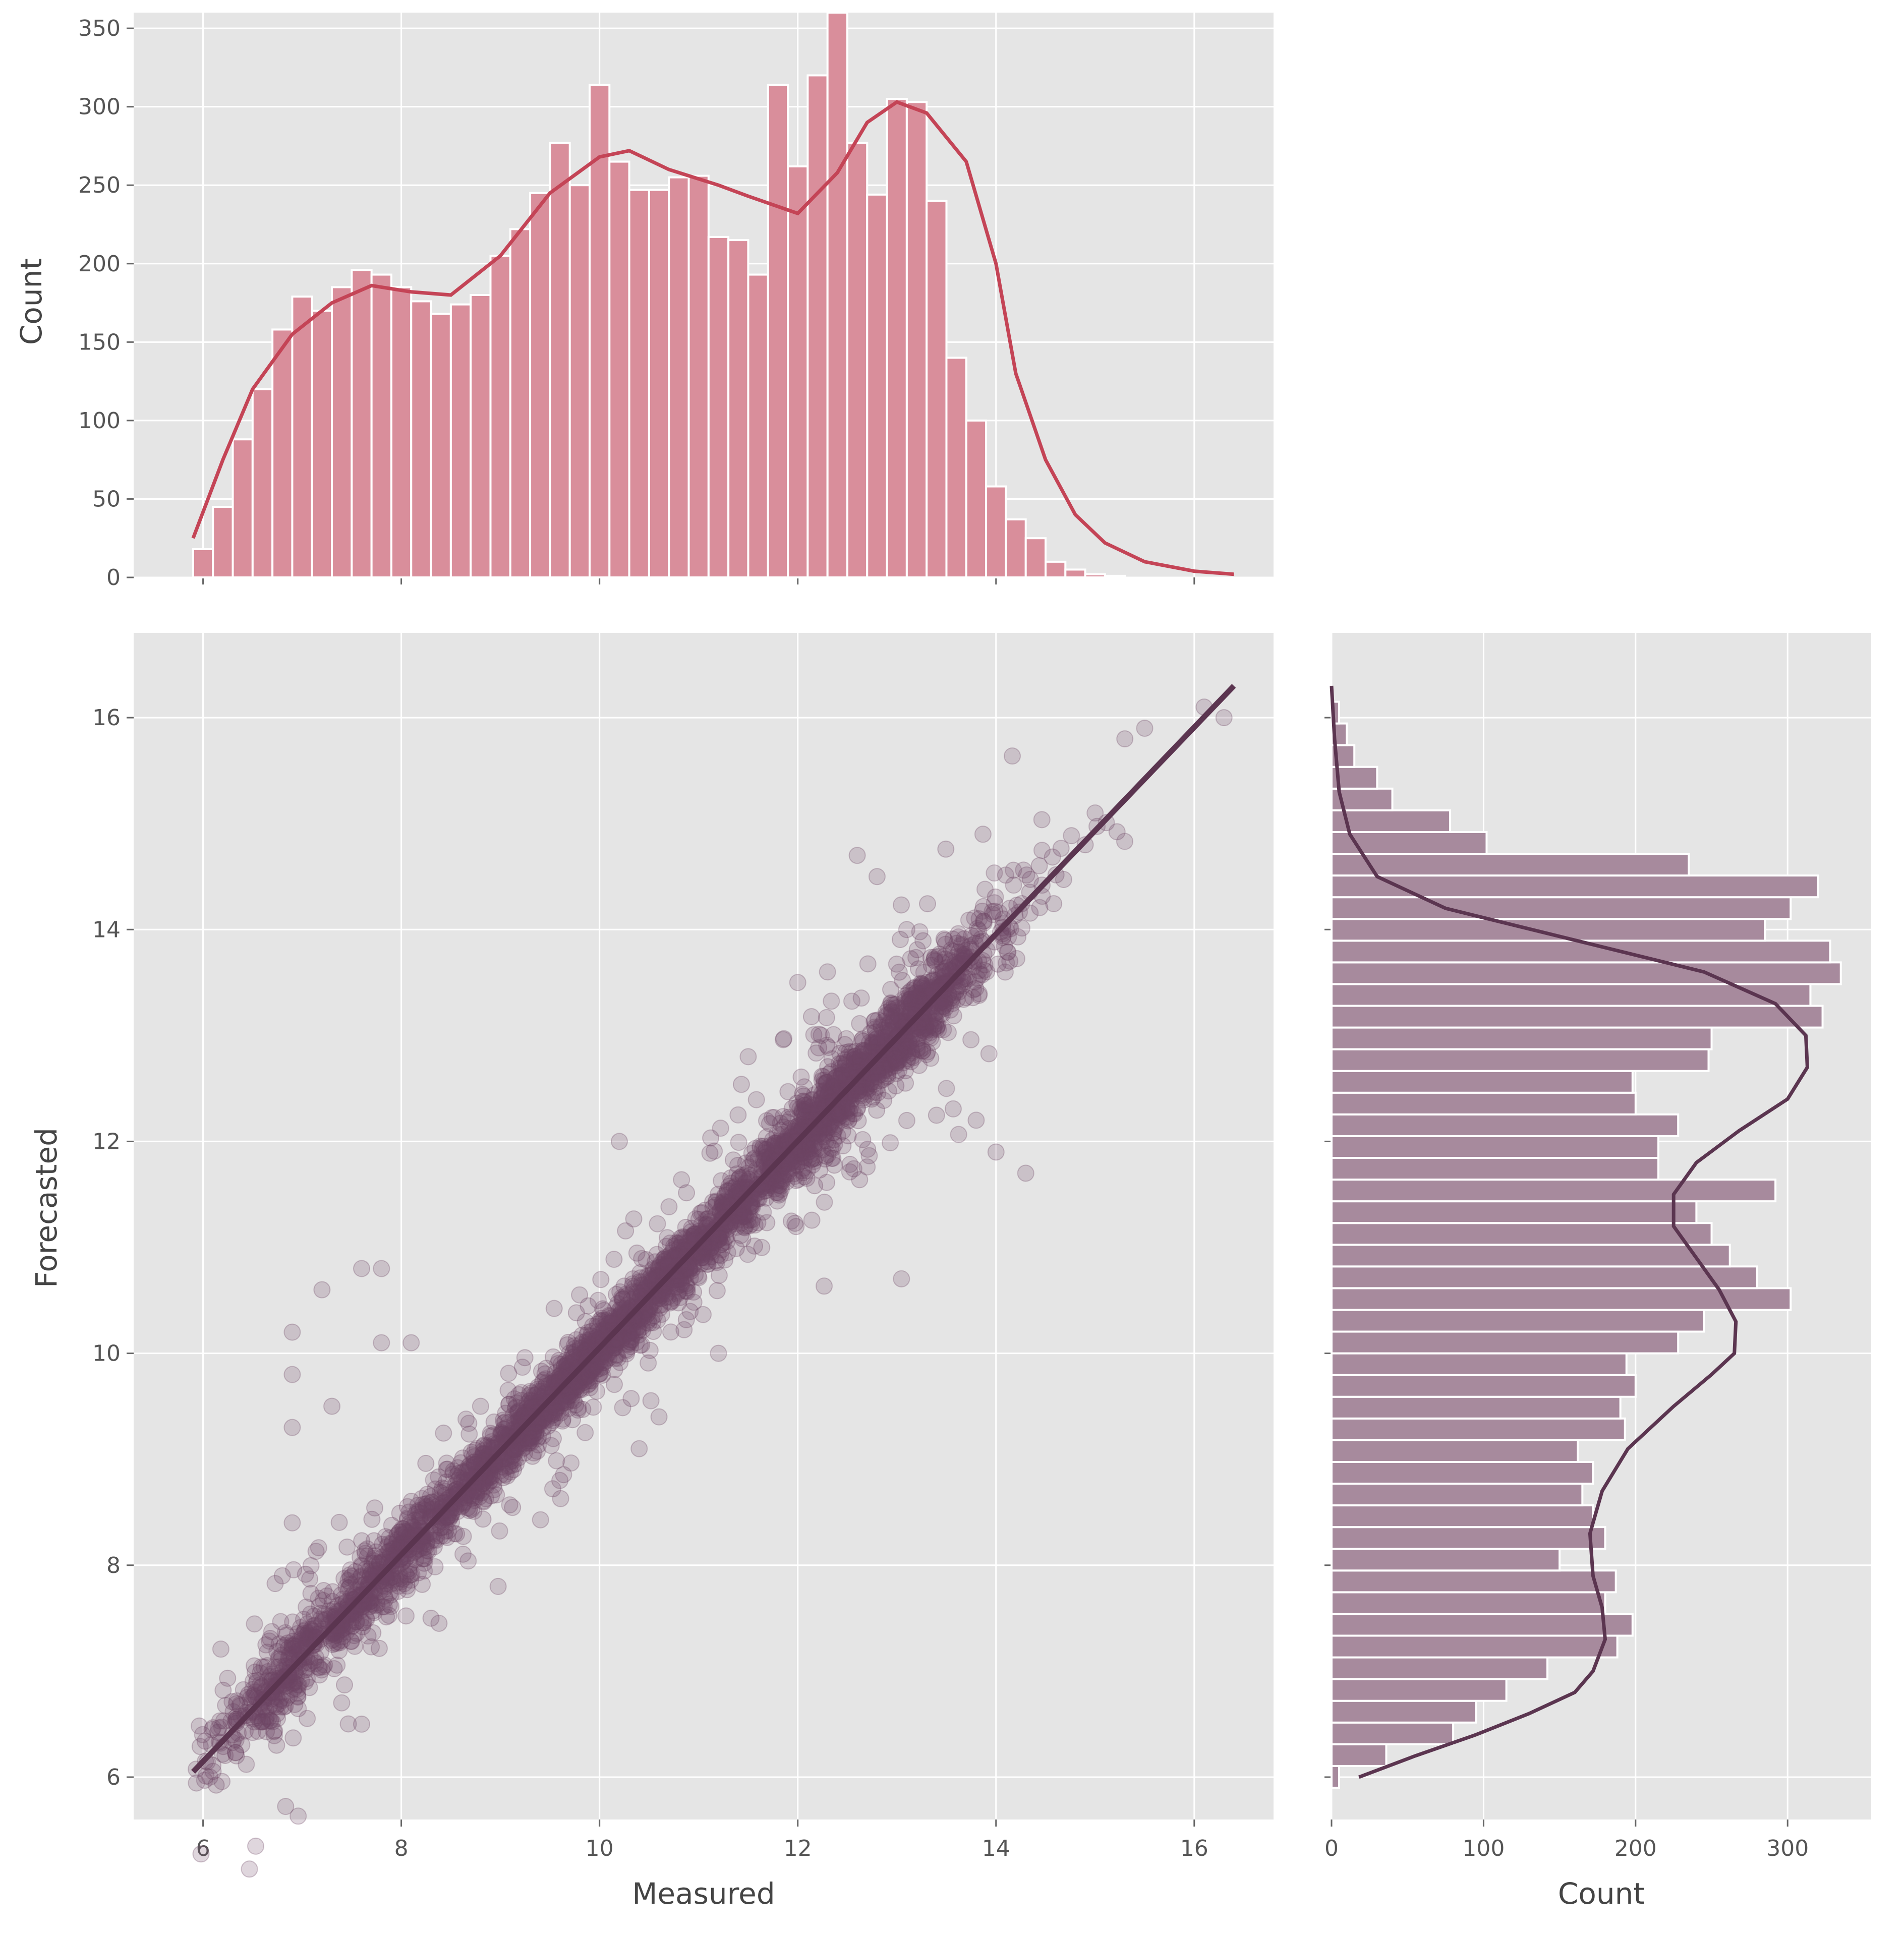 Image resolution: width=1904 pixels, height=1937 pixels. Describe the element at coordinates (106, 930) in the screenshot. I see `main-tick-label-y: 14` at that location.